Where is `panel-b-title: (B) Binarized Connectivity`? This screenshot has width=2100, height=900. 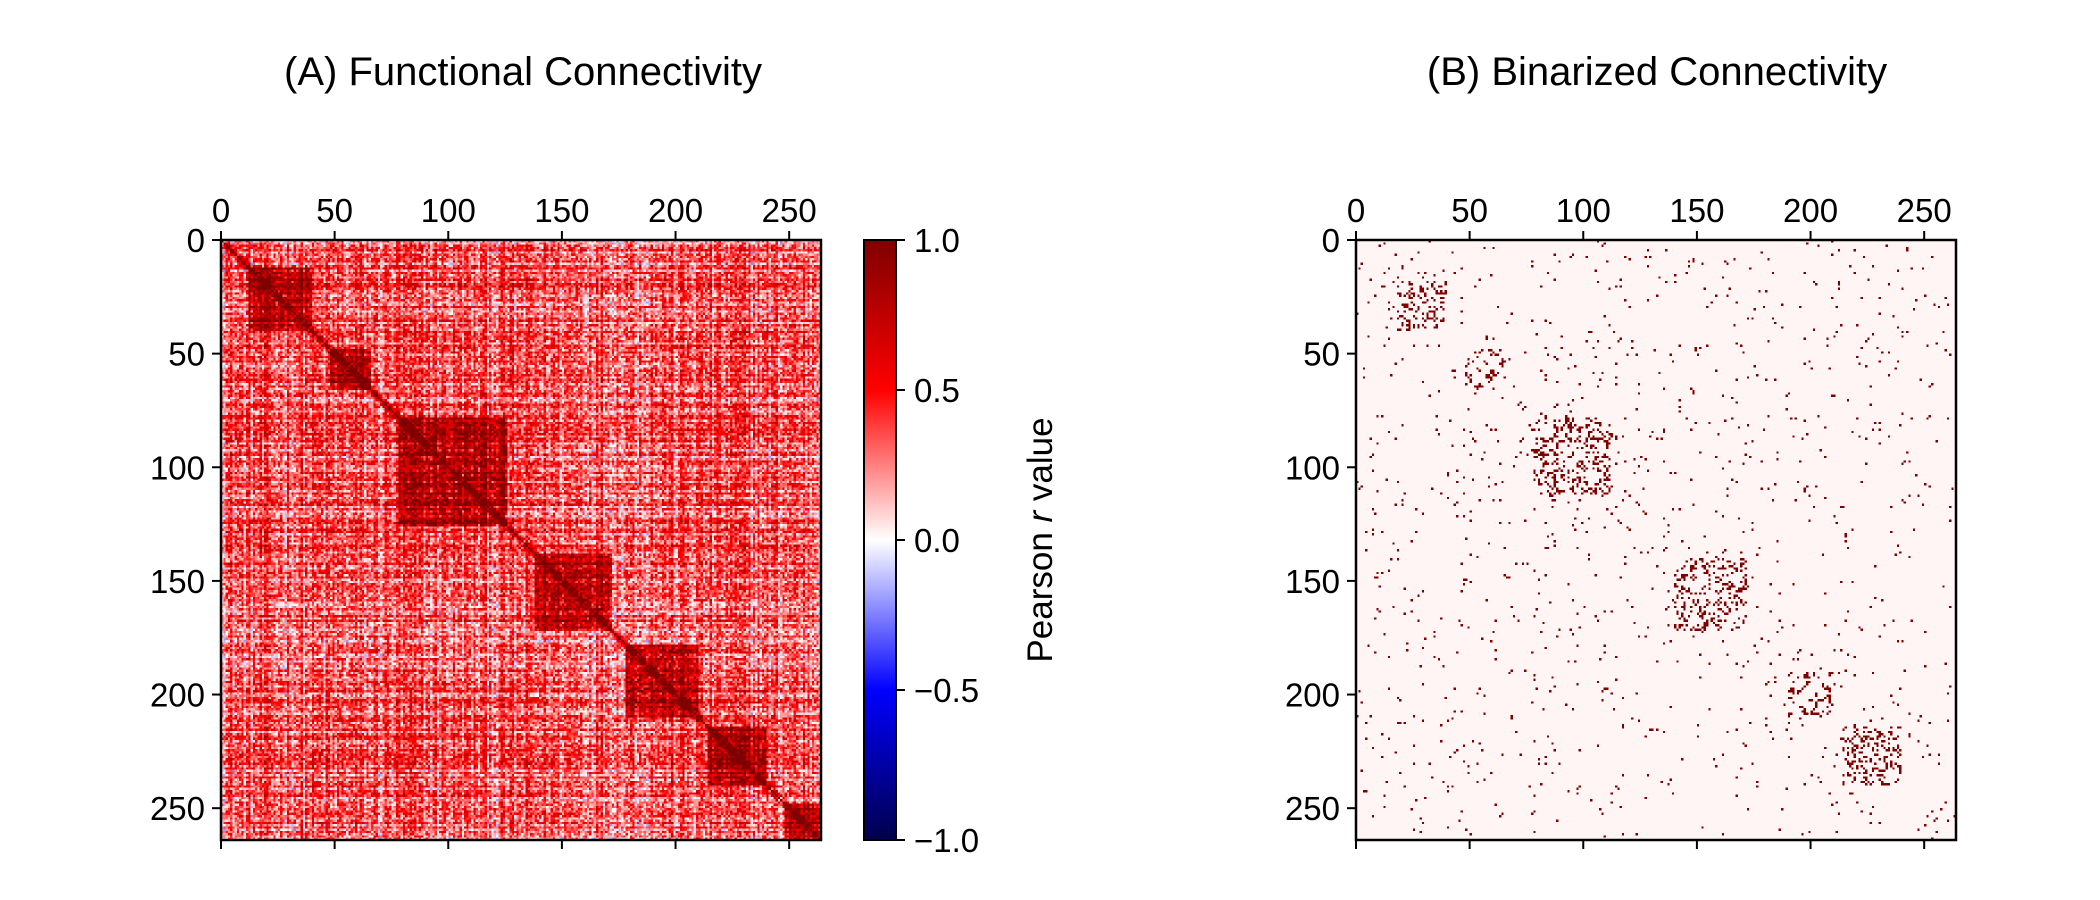
panel-b-title: (B) Binarized Connectivity is located at coordinates (1657, 72).